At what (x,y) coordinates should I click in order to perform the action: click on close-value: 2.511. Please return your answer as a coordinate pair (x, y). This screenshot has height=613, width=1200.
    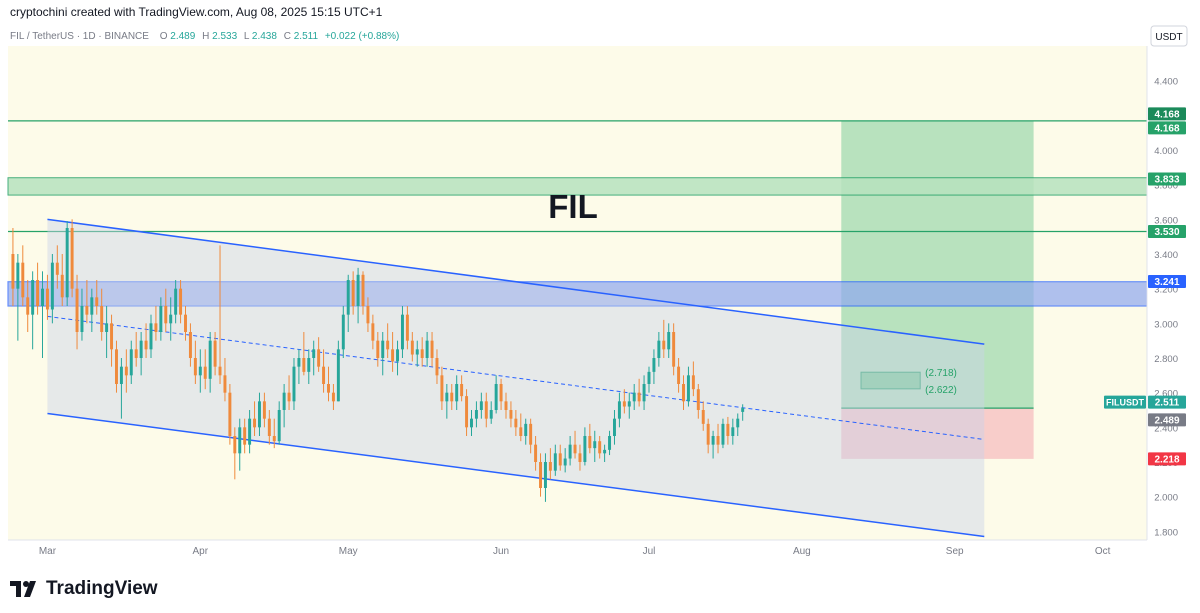
    Looking at the image, I should click on (306, 36).